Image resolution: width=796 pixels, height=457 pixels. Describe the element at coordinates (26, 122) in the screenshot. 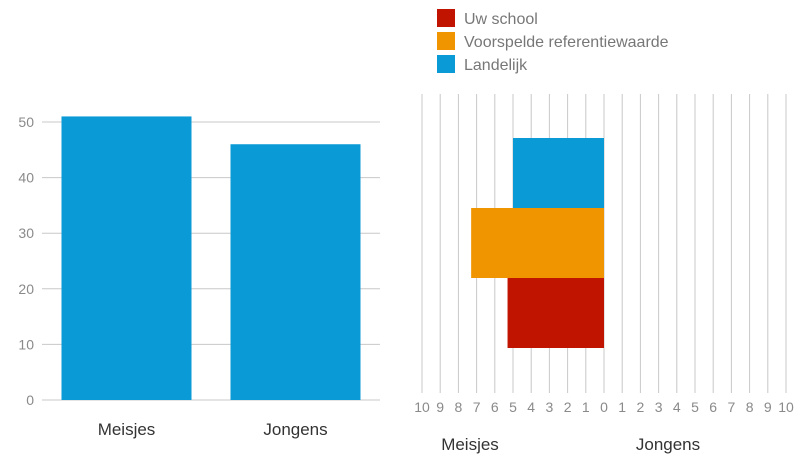

I see `y-tick-label: 50` at that location.